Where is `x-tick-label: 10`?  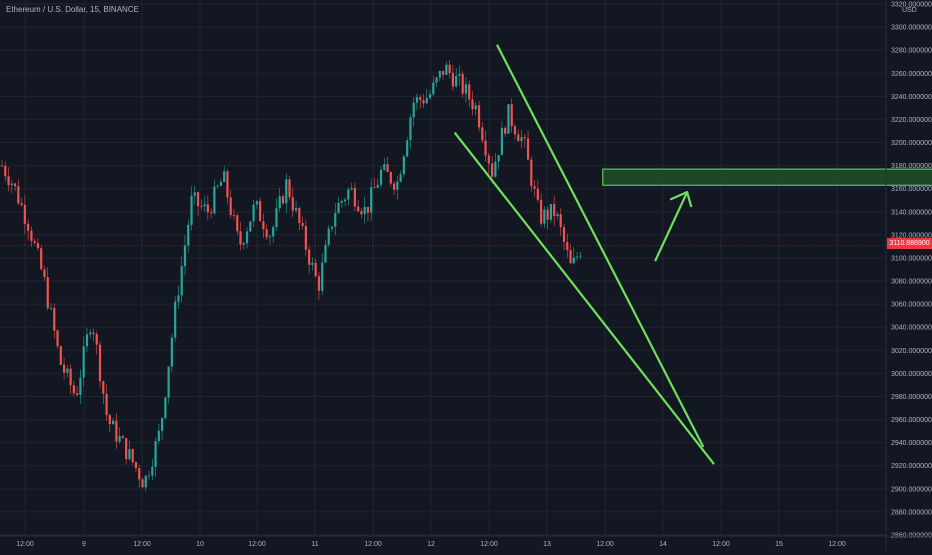 x-tick-label: 10 is located at coordinates (200, 544).